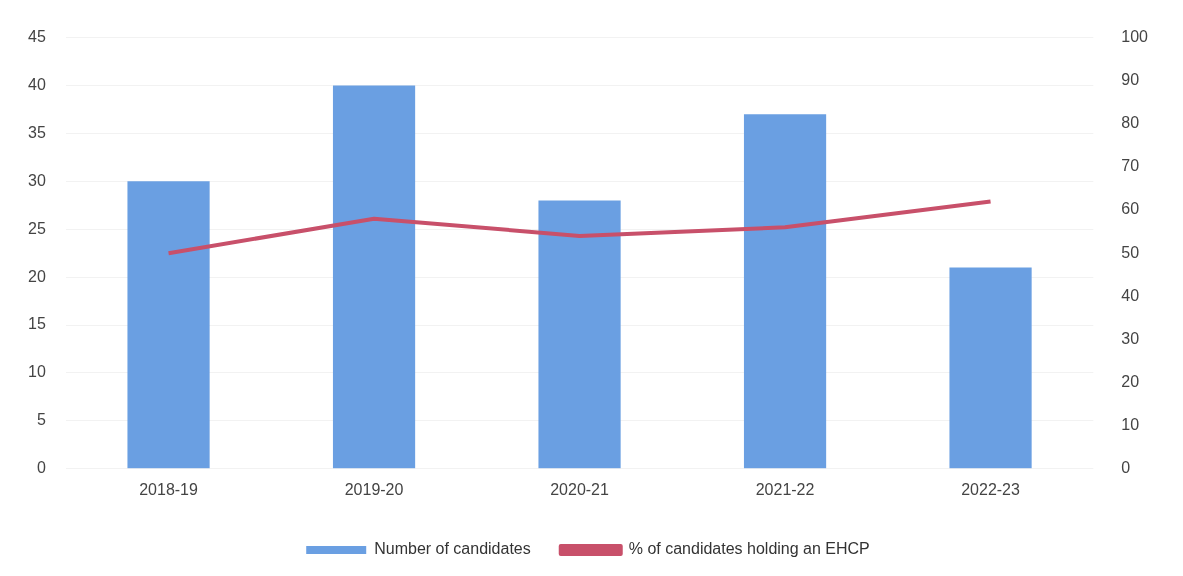 The image size is (1183, 576). Describe the element at coordinates (1126, 468) in the screenshot. I see `y2-tick-label: 0` at that location.